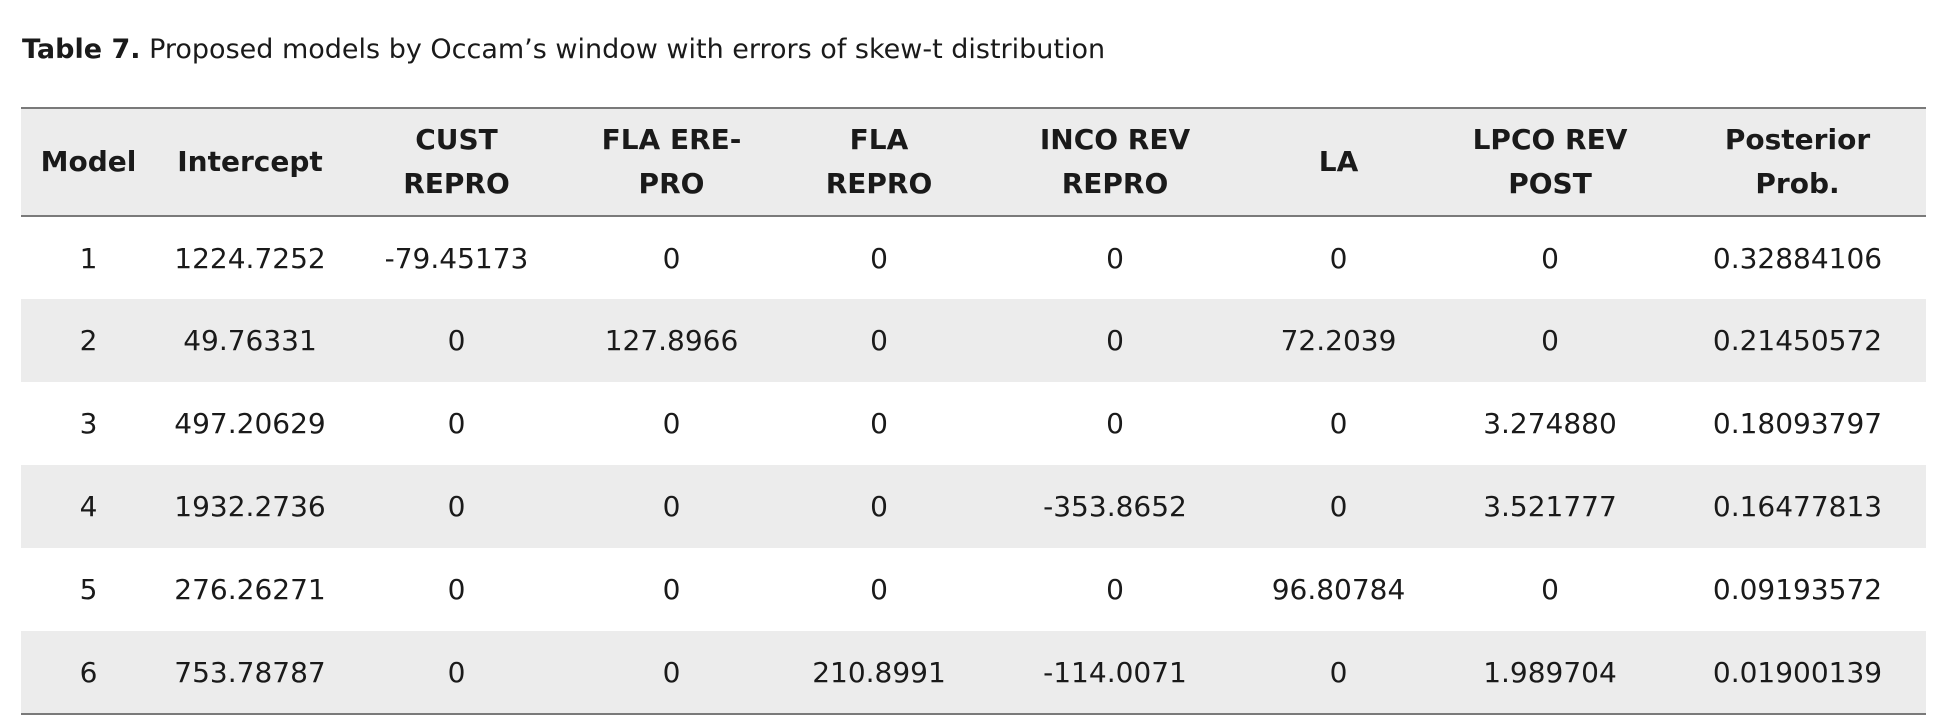 This screenshot has width=1947, height=725. Describe the element at coordinates (1797, 139) in the screenshot. I see `header-line: Posterior` at that location.